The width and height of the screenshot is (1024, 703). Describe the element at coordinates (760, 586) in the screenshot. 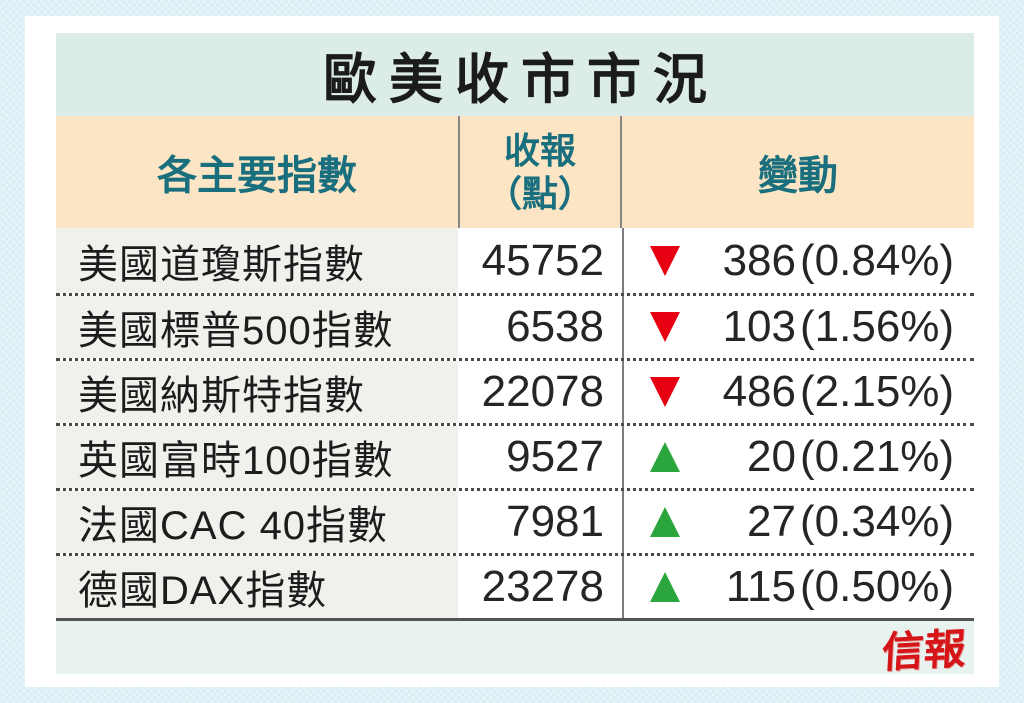

I see `change-value: 115` at that location.